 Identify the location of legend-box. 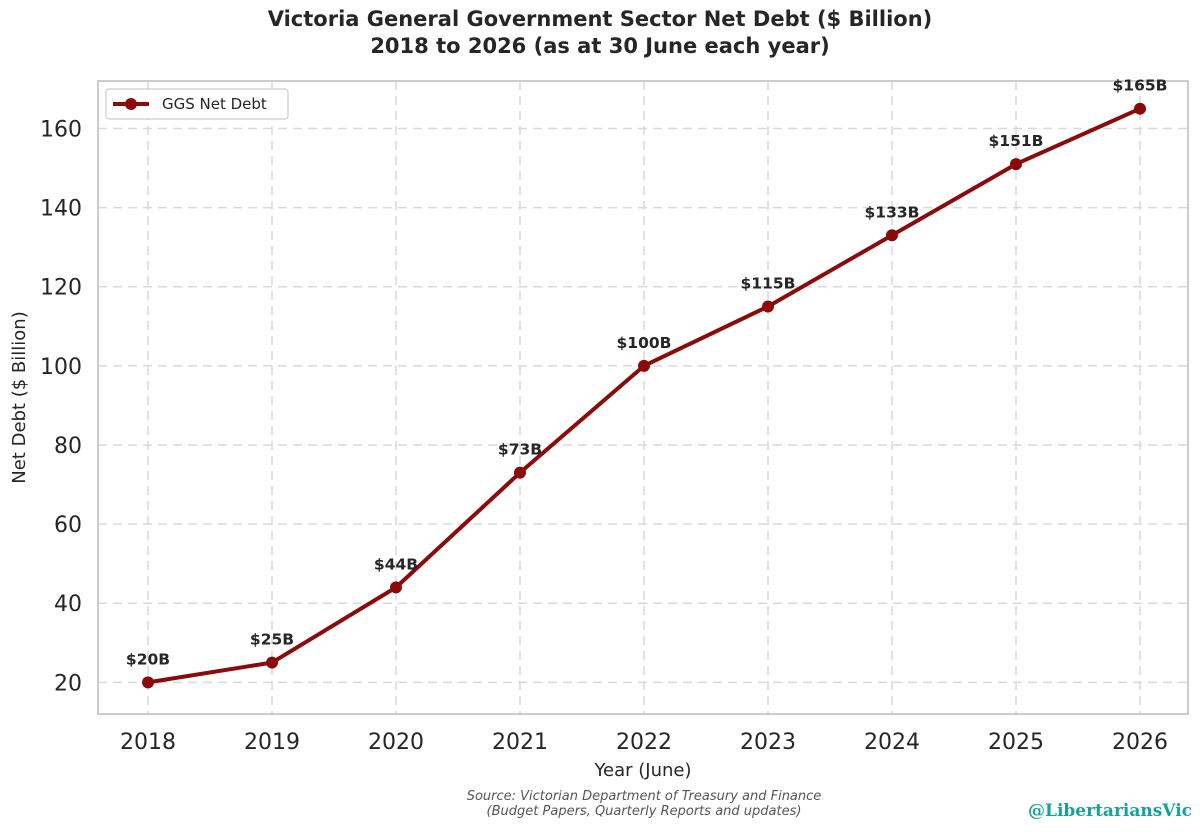
(197, 104).